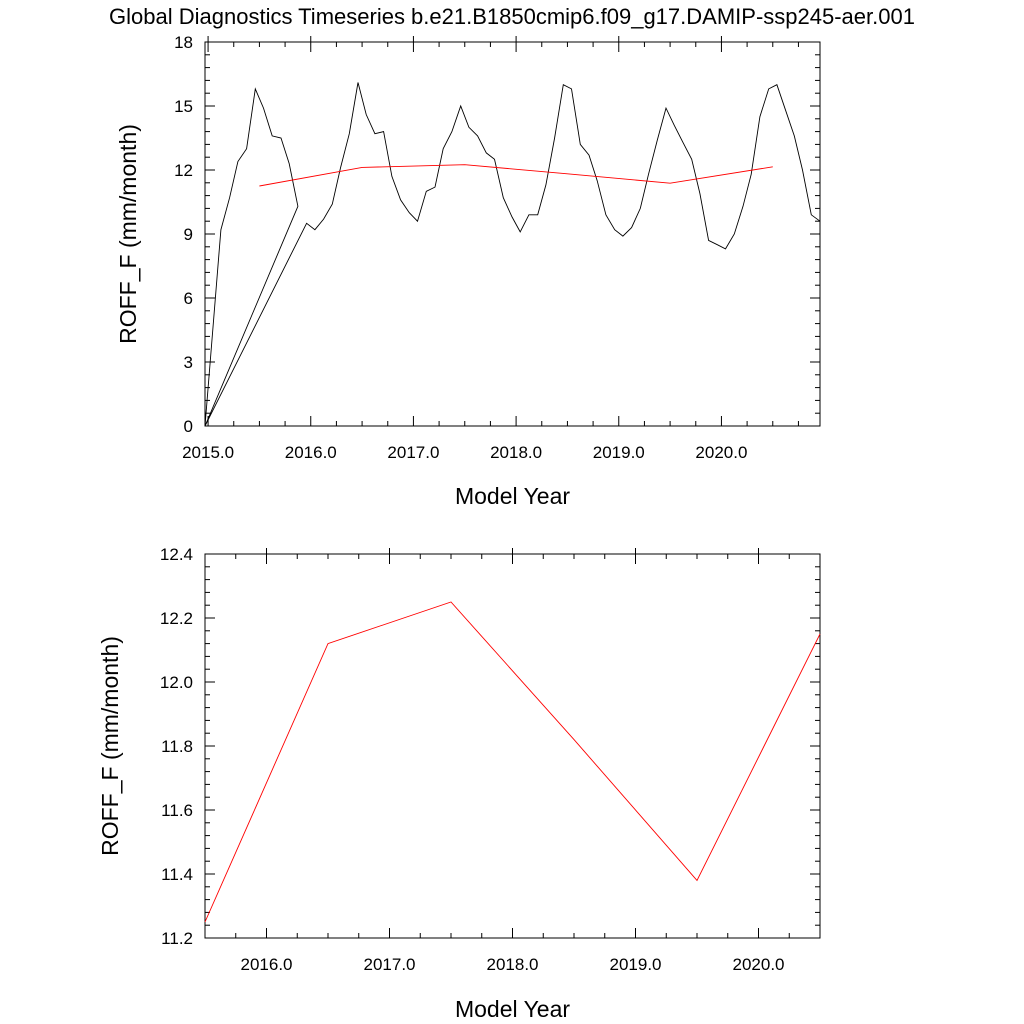 The height and width of the screenshot is (1024, 1024). What do you see at coordinates (188, 298) in the screenshot?
I see `y-tick-label: 6` at bounding box center [188, 298].